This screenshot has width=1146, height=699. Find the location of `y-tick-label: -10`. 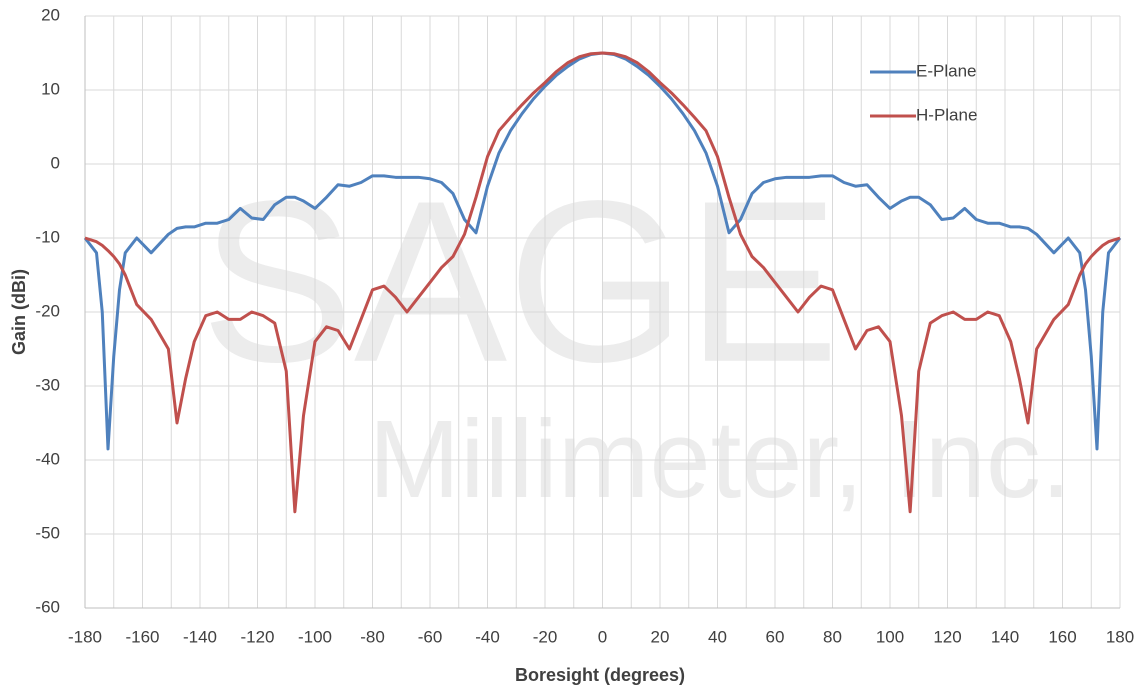

y-tick-label: -10 is located at coordinates (47, 236).